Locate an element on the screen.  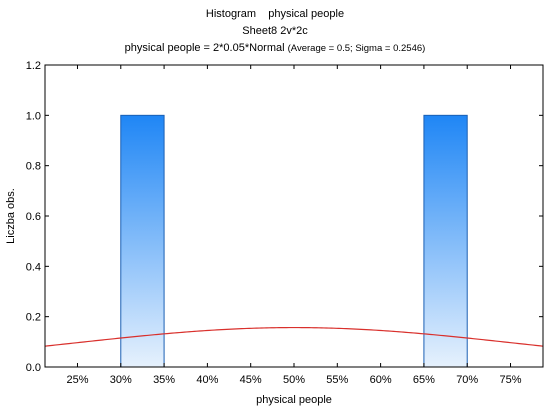
x-tick-label: 30% is located at coordinates (121, 380).